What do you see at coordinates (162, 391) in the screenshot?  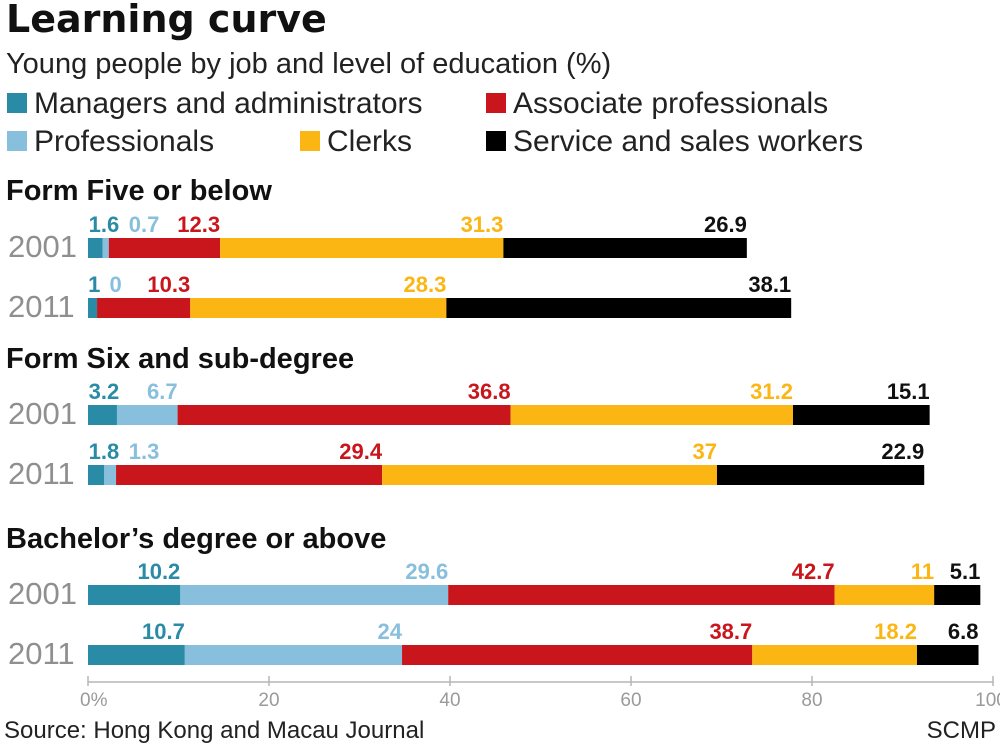 I see `value-label: 6.7` at bounding box center [162, 391].